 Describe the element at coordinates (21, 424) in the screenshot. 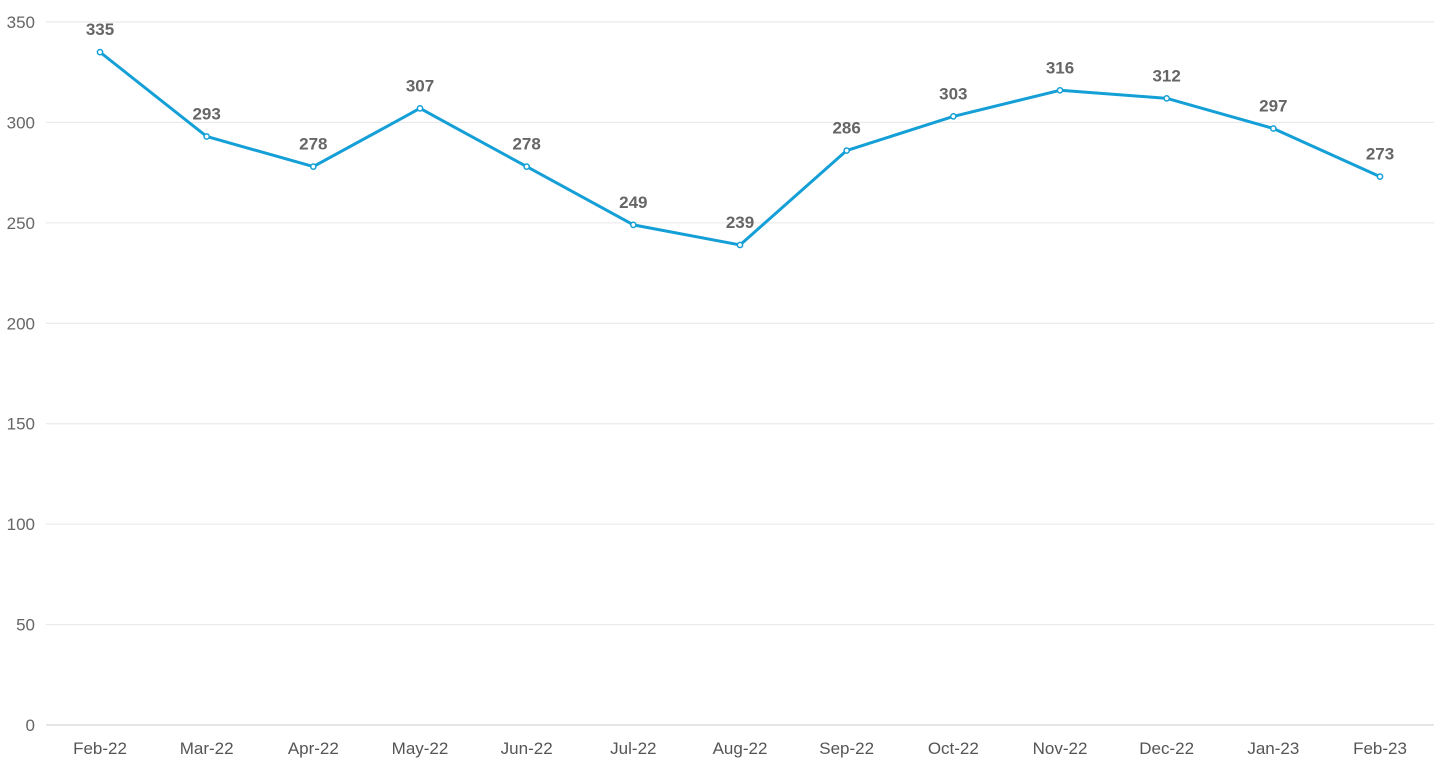

I see `y-tick-label: 150` at that location.